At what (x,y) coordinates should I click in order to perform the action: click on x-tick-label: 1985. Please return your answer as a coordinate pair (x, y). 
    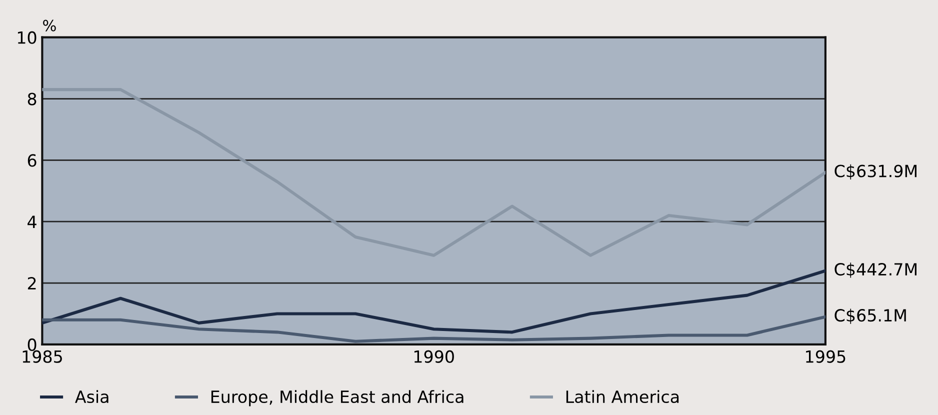
    Looking at the image, I should click on (42, 356).